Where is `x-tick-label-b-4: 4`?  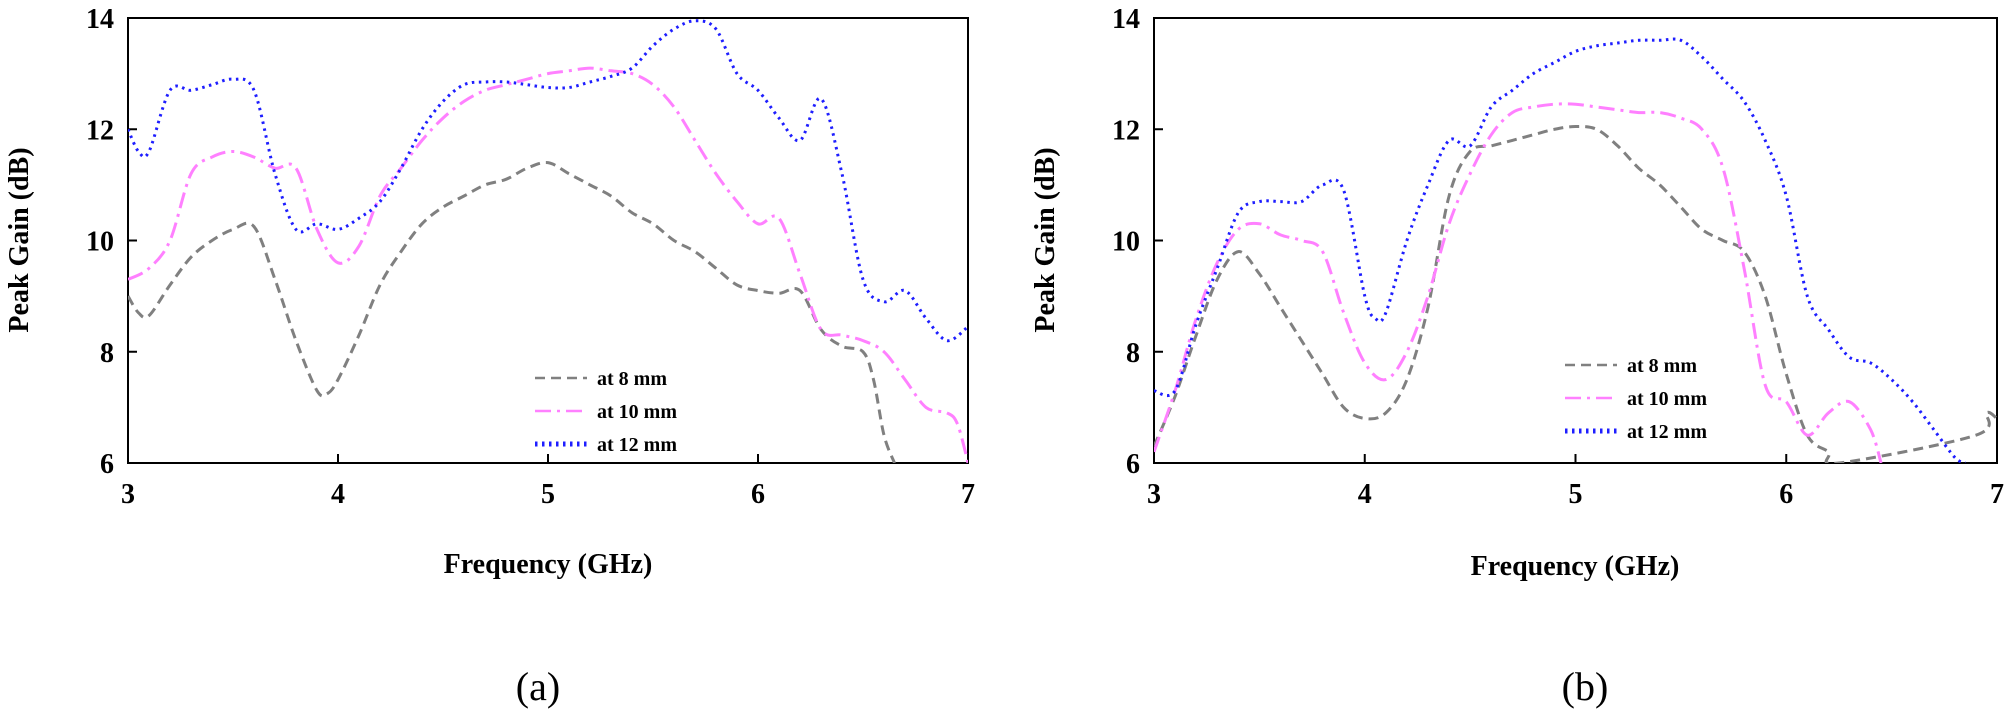
x-tick-label-b-4: 4 is located at coordinates (1365, 494).